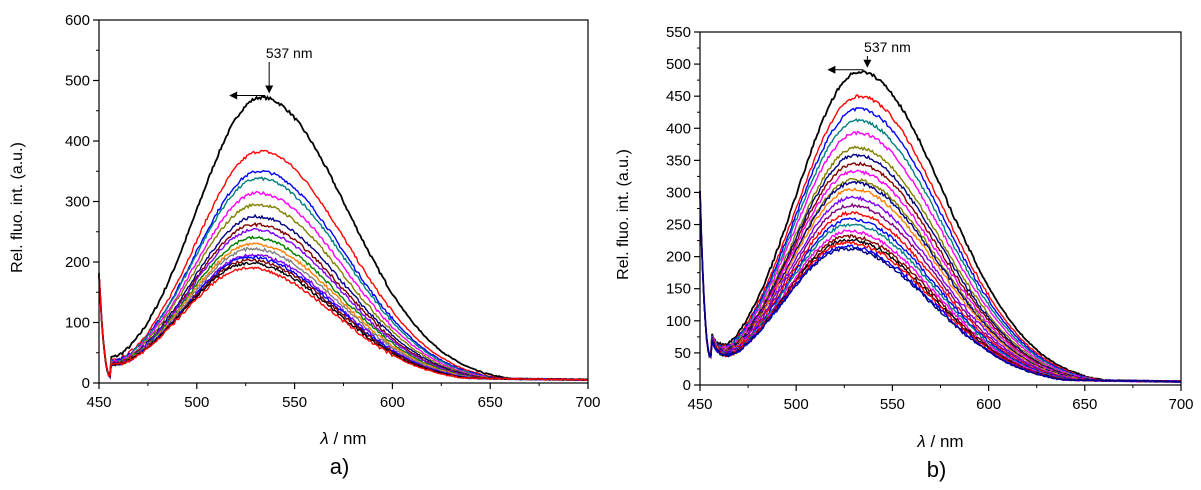  What do you see at coordinates (682, 353) in the screenshot?
I see `y-tick-label: 50` at bounding box center [682, 353].